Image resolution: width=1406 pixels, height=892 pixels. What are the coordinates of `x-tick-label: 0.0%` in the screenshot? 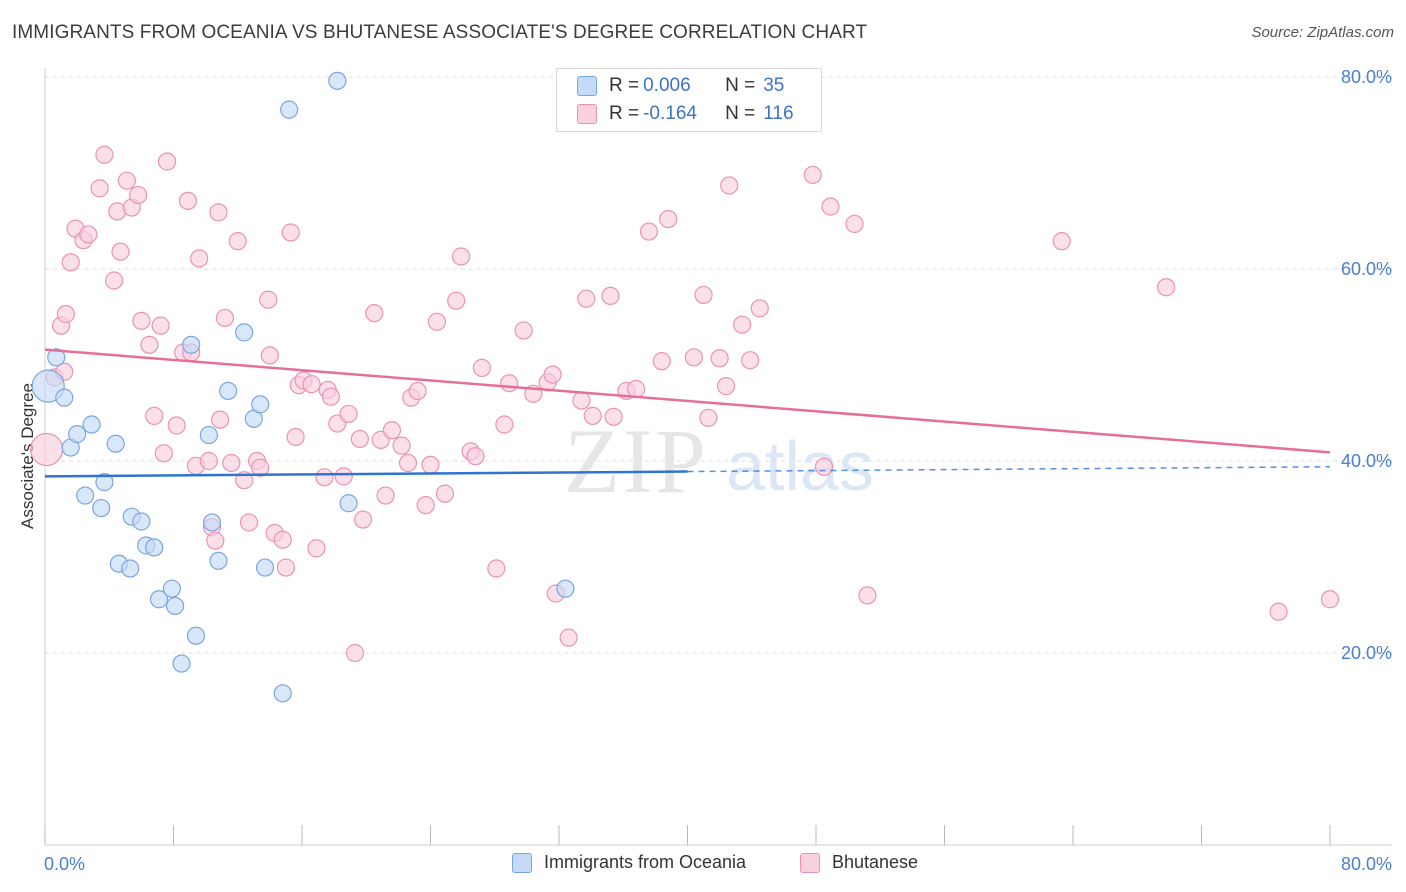 It's located at (64, 864).